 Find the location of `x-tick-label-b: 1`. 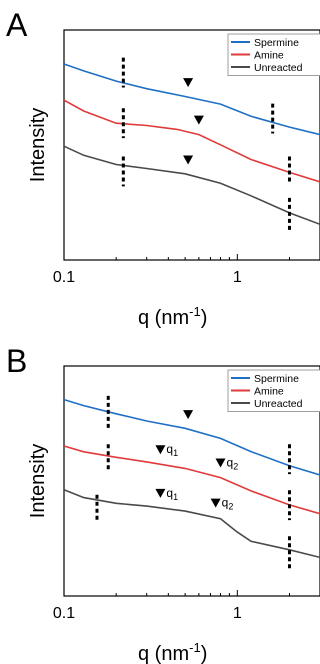

x-tick-label-b: 1 is located at coordinates (237, 613).